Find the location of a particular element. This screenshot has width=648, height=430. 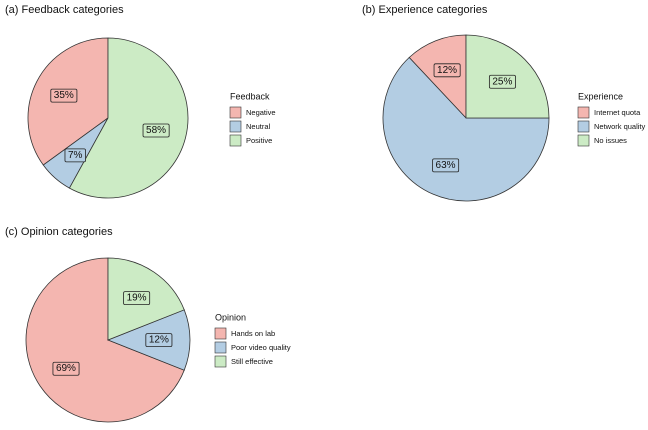

slice-label-text: 19% is located at coordinates (137, 298).